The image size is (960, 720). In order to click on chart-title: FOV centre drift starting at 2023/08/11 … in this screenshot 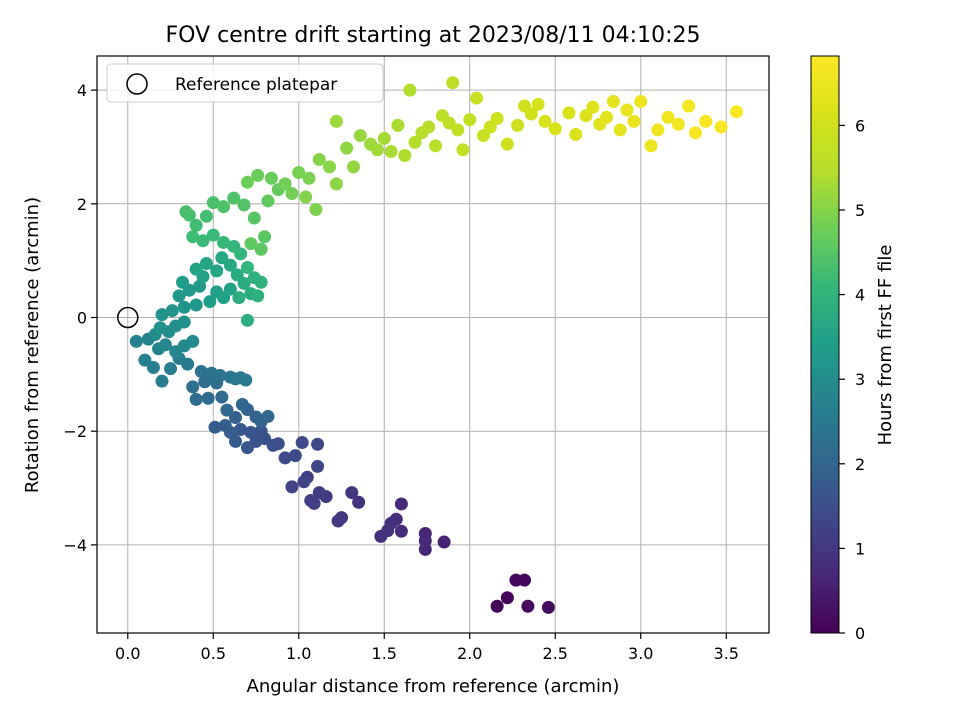, I will do `click(433, 35)`.